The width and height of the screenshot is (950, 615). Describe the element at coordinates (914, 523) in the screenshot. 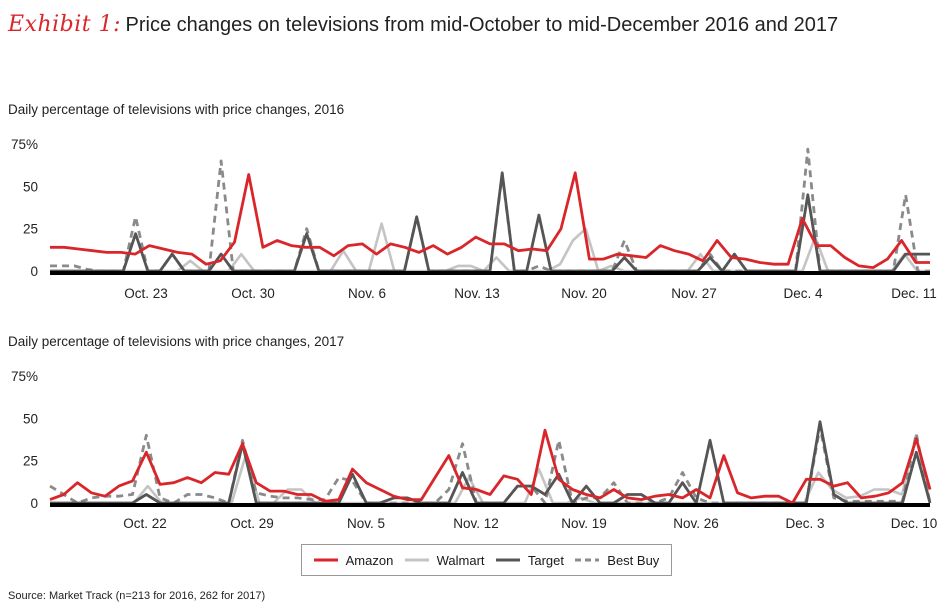

I see `x-tick-label: Dec. 10` at that location.